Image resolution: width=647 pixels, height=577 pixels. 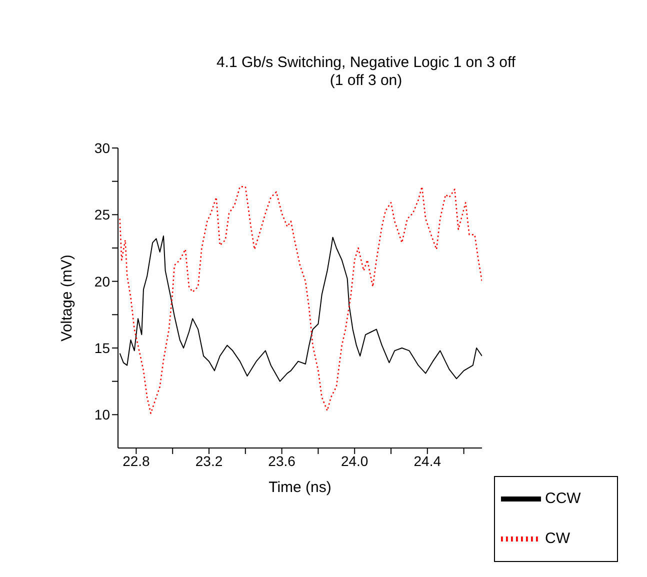 What do you see at coordinates (366, 63) in the screenshot?
I see `chart-title: 4.1 Gb/s Switching, Negative Logic 1 on 3 off` at bounding box center [366, 63].